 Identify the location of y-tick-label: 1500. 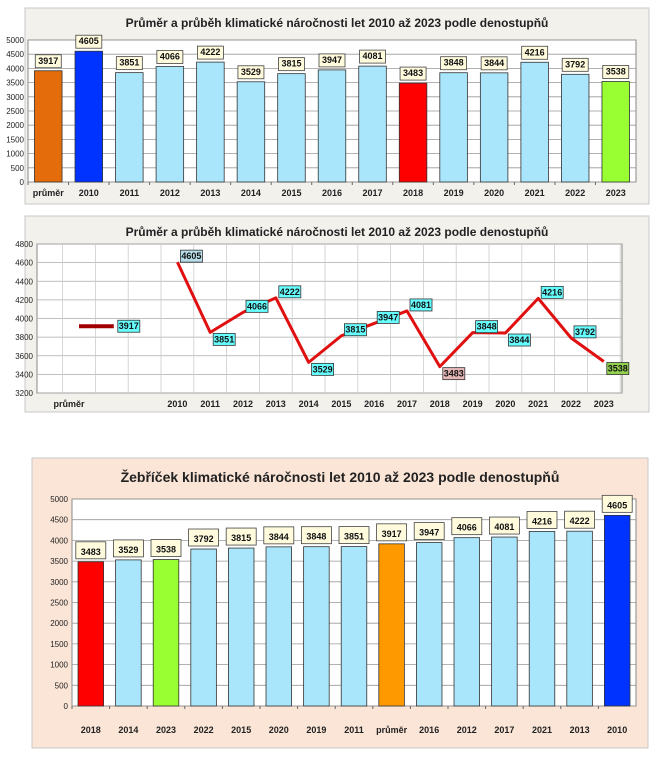
(15, 139).